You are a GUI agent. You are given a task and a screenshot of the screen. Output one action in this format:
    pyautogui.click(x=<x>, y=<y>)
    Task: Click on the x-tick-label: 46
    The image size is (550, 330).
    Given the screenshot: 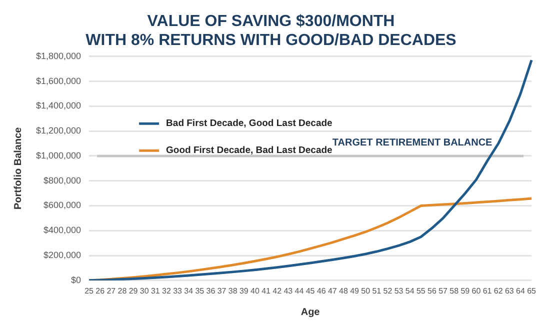 What is the action you would take?
    pyautogui.click(x=321, y=291)
    